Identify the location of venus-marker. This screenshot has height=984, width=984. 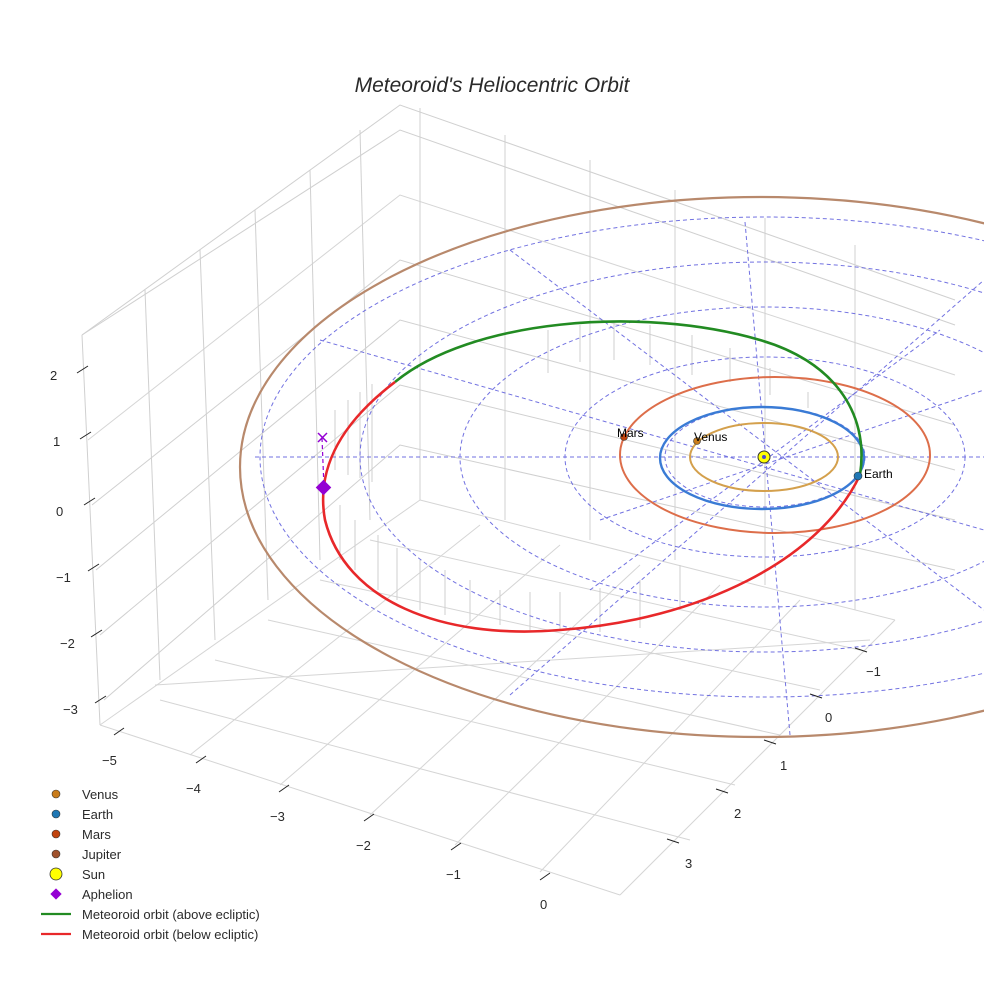
(697, 441).